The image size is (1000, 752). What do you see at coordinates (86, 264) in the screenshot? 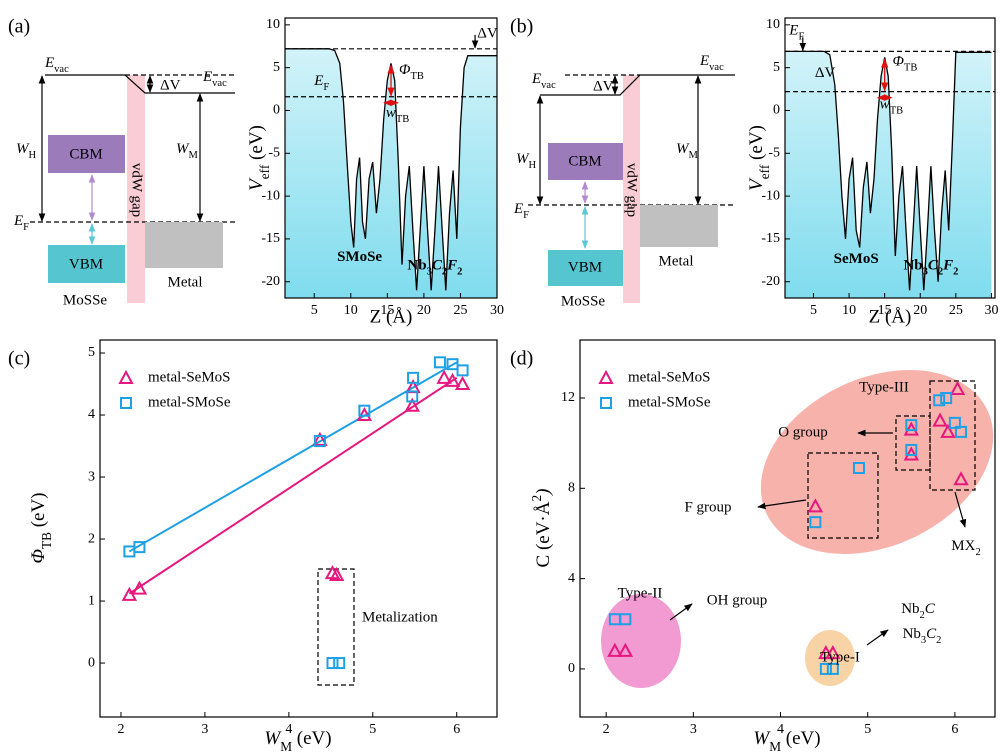
I see `vbm-box` at bounding box center [86, 264].